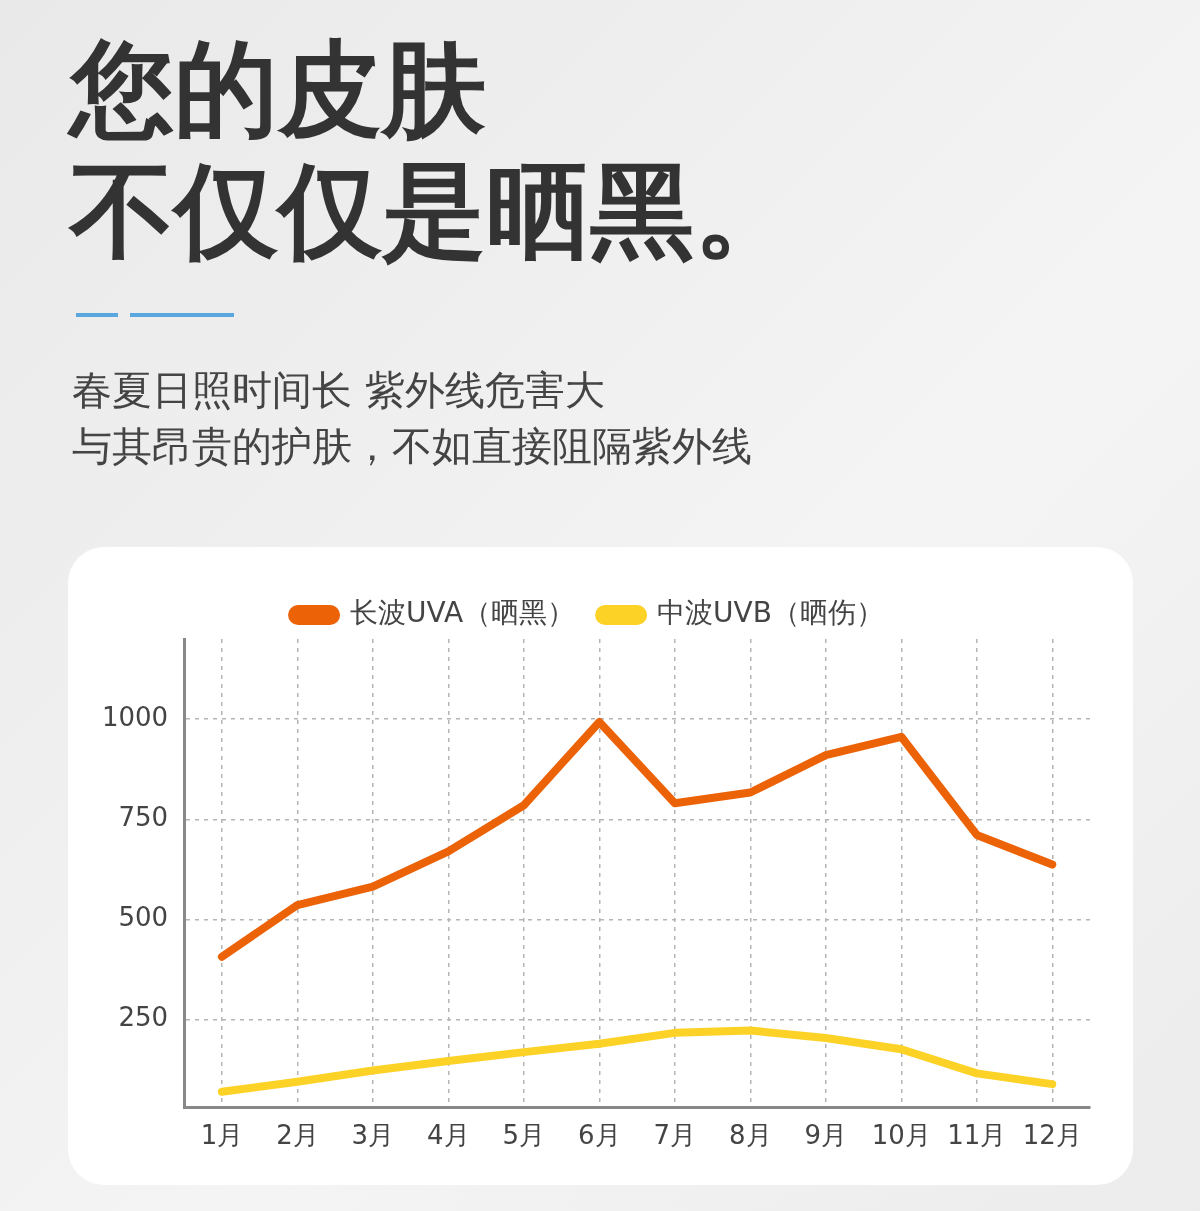 Image resolution: width=1200 pixels, height=1211 pixels. I want to click on x-tick-label: 8月, so click(750, 1135).